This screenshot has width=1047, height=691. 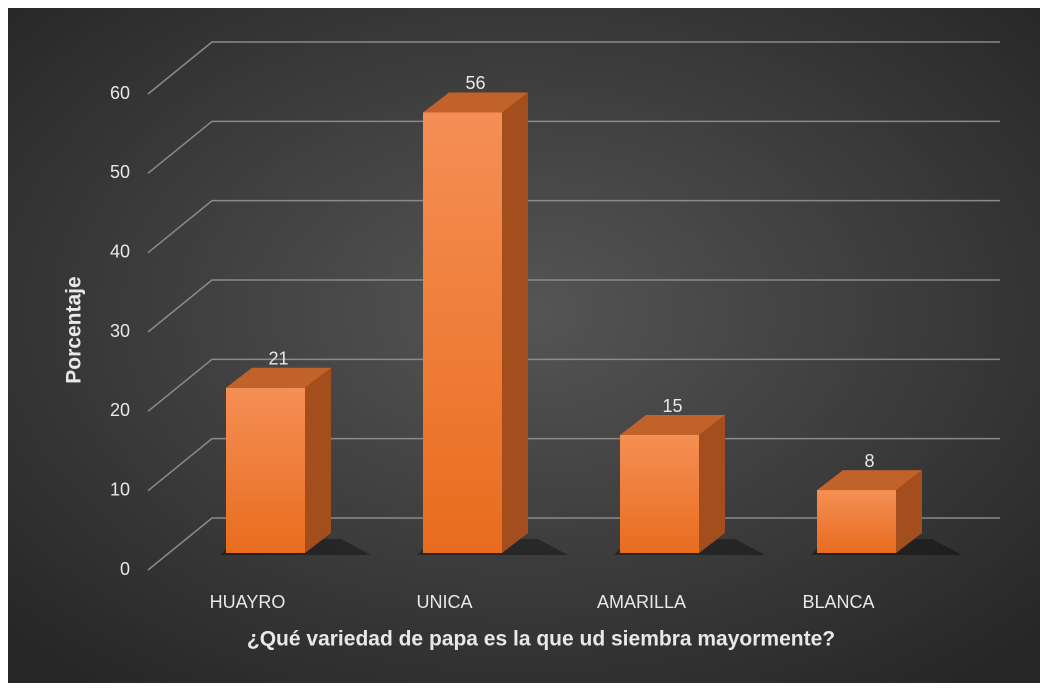 I want to click on x-tick-label: AMARILLA, so click(x=641, y=602).